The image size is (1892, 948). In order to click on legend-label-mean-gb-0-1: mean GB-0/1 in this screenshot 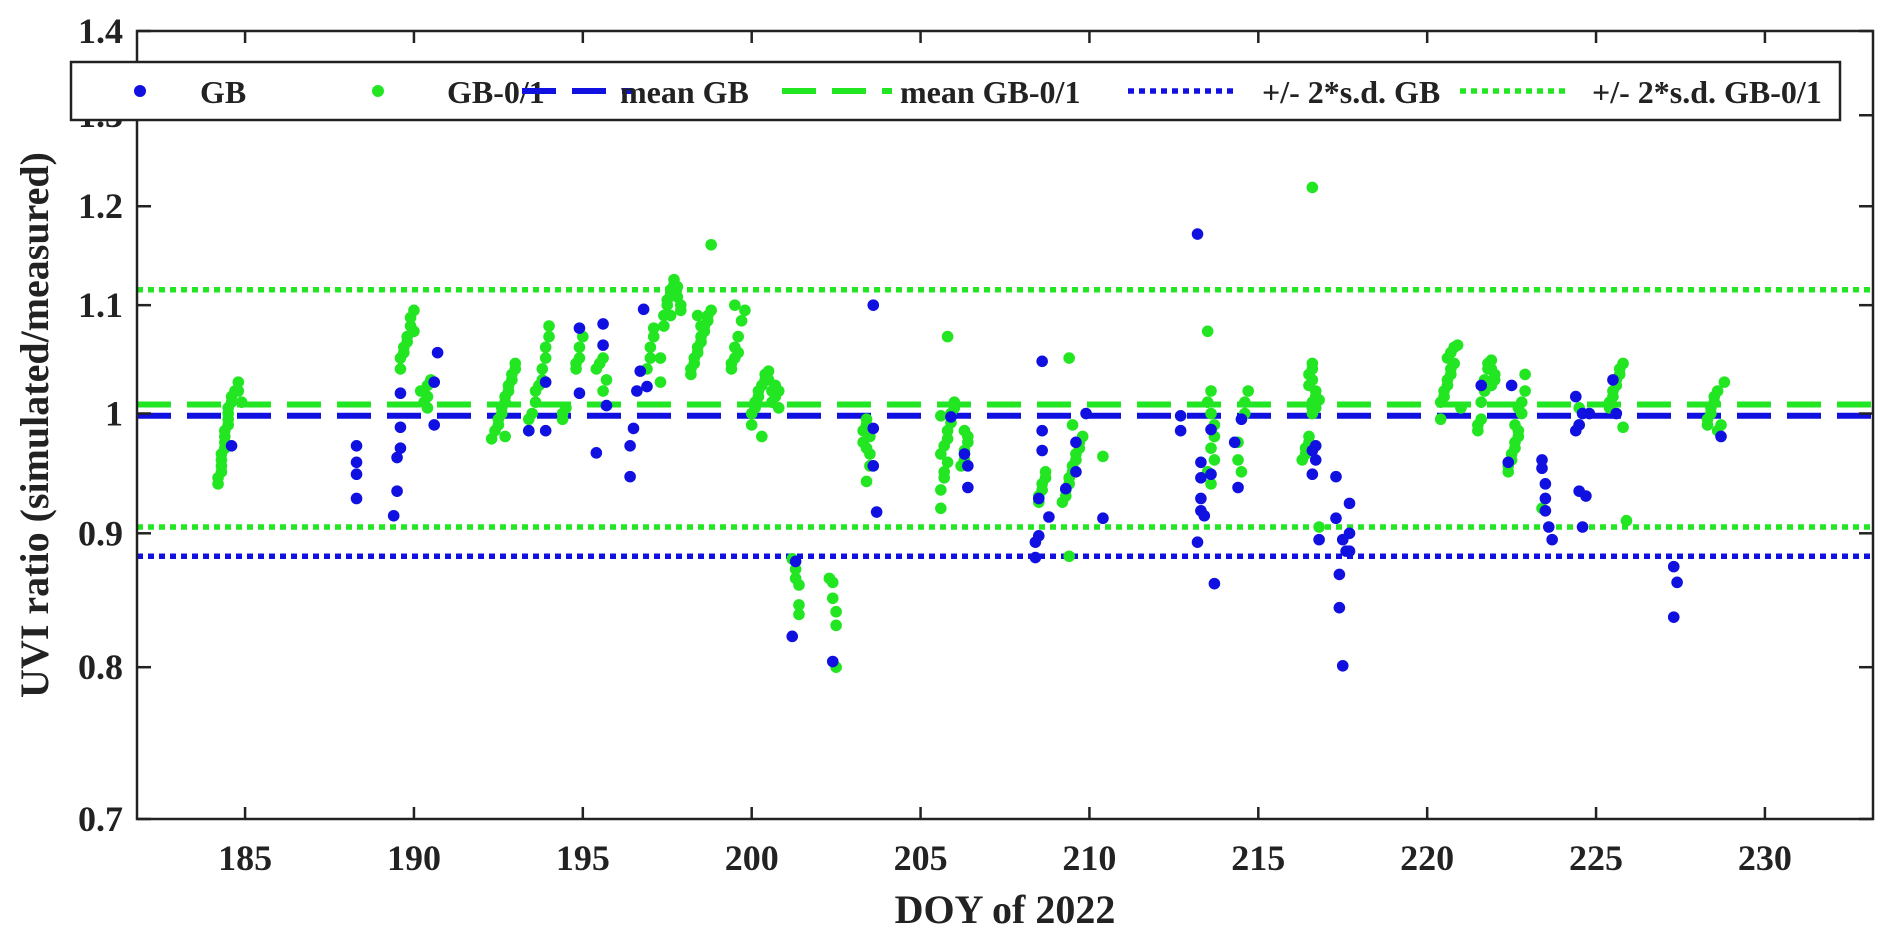, I will do `click(990, 92)`.